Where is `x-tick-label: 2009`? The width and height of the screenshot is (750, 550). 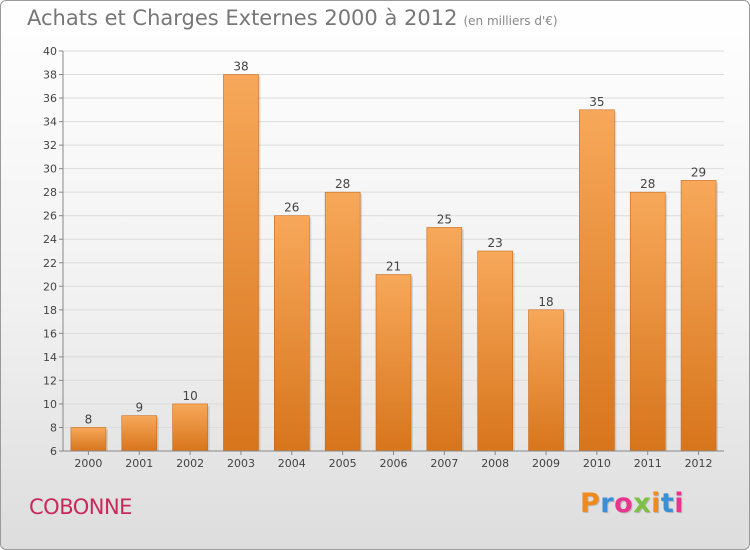 x-tick-label: 2009 is located at coordinates (546, 463).